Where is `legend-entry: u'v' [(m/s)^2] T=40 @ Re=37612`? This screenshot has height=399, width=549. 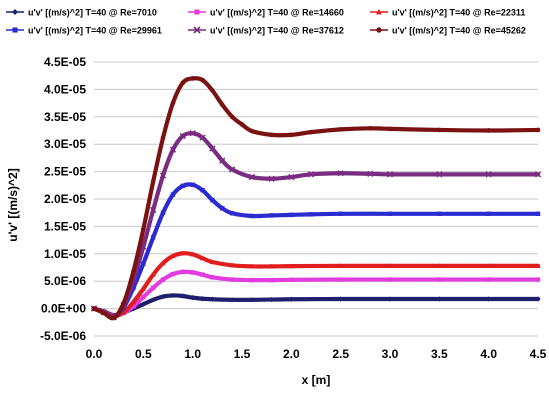 legend-entry: u'v' [(m/s)^2] T=40 @ Re=37612 is located at coordinates (266, 31).